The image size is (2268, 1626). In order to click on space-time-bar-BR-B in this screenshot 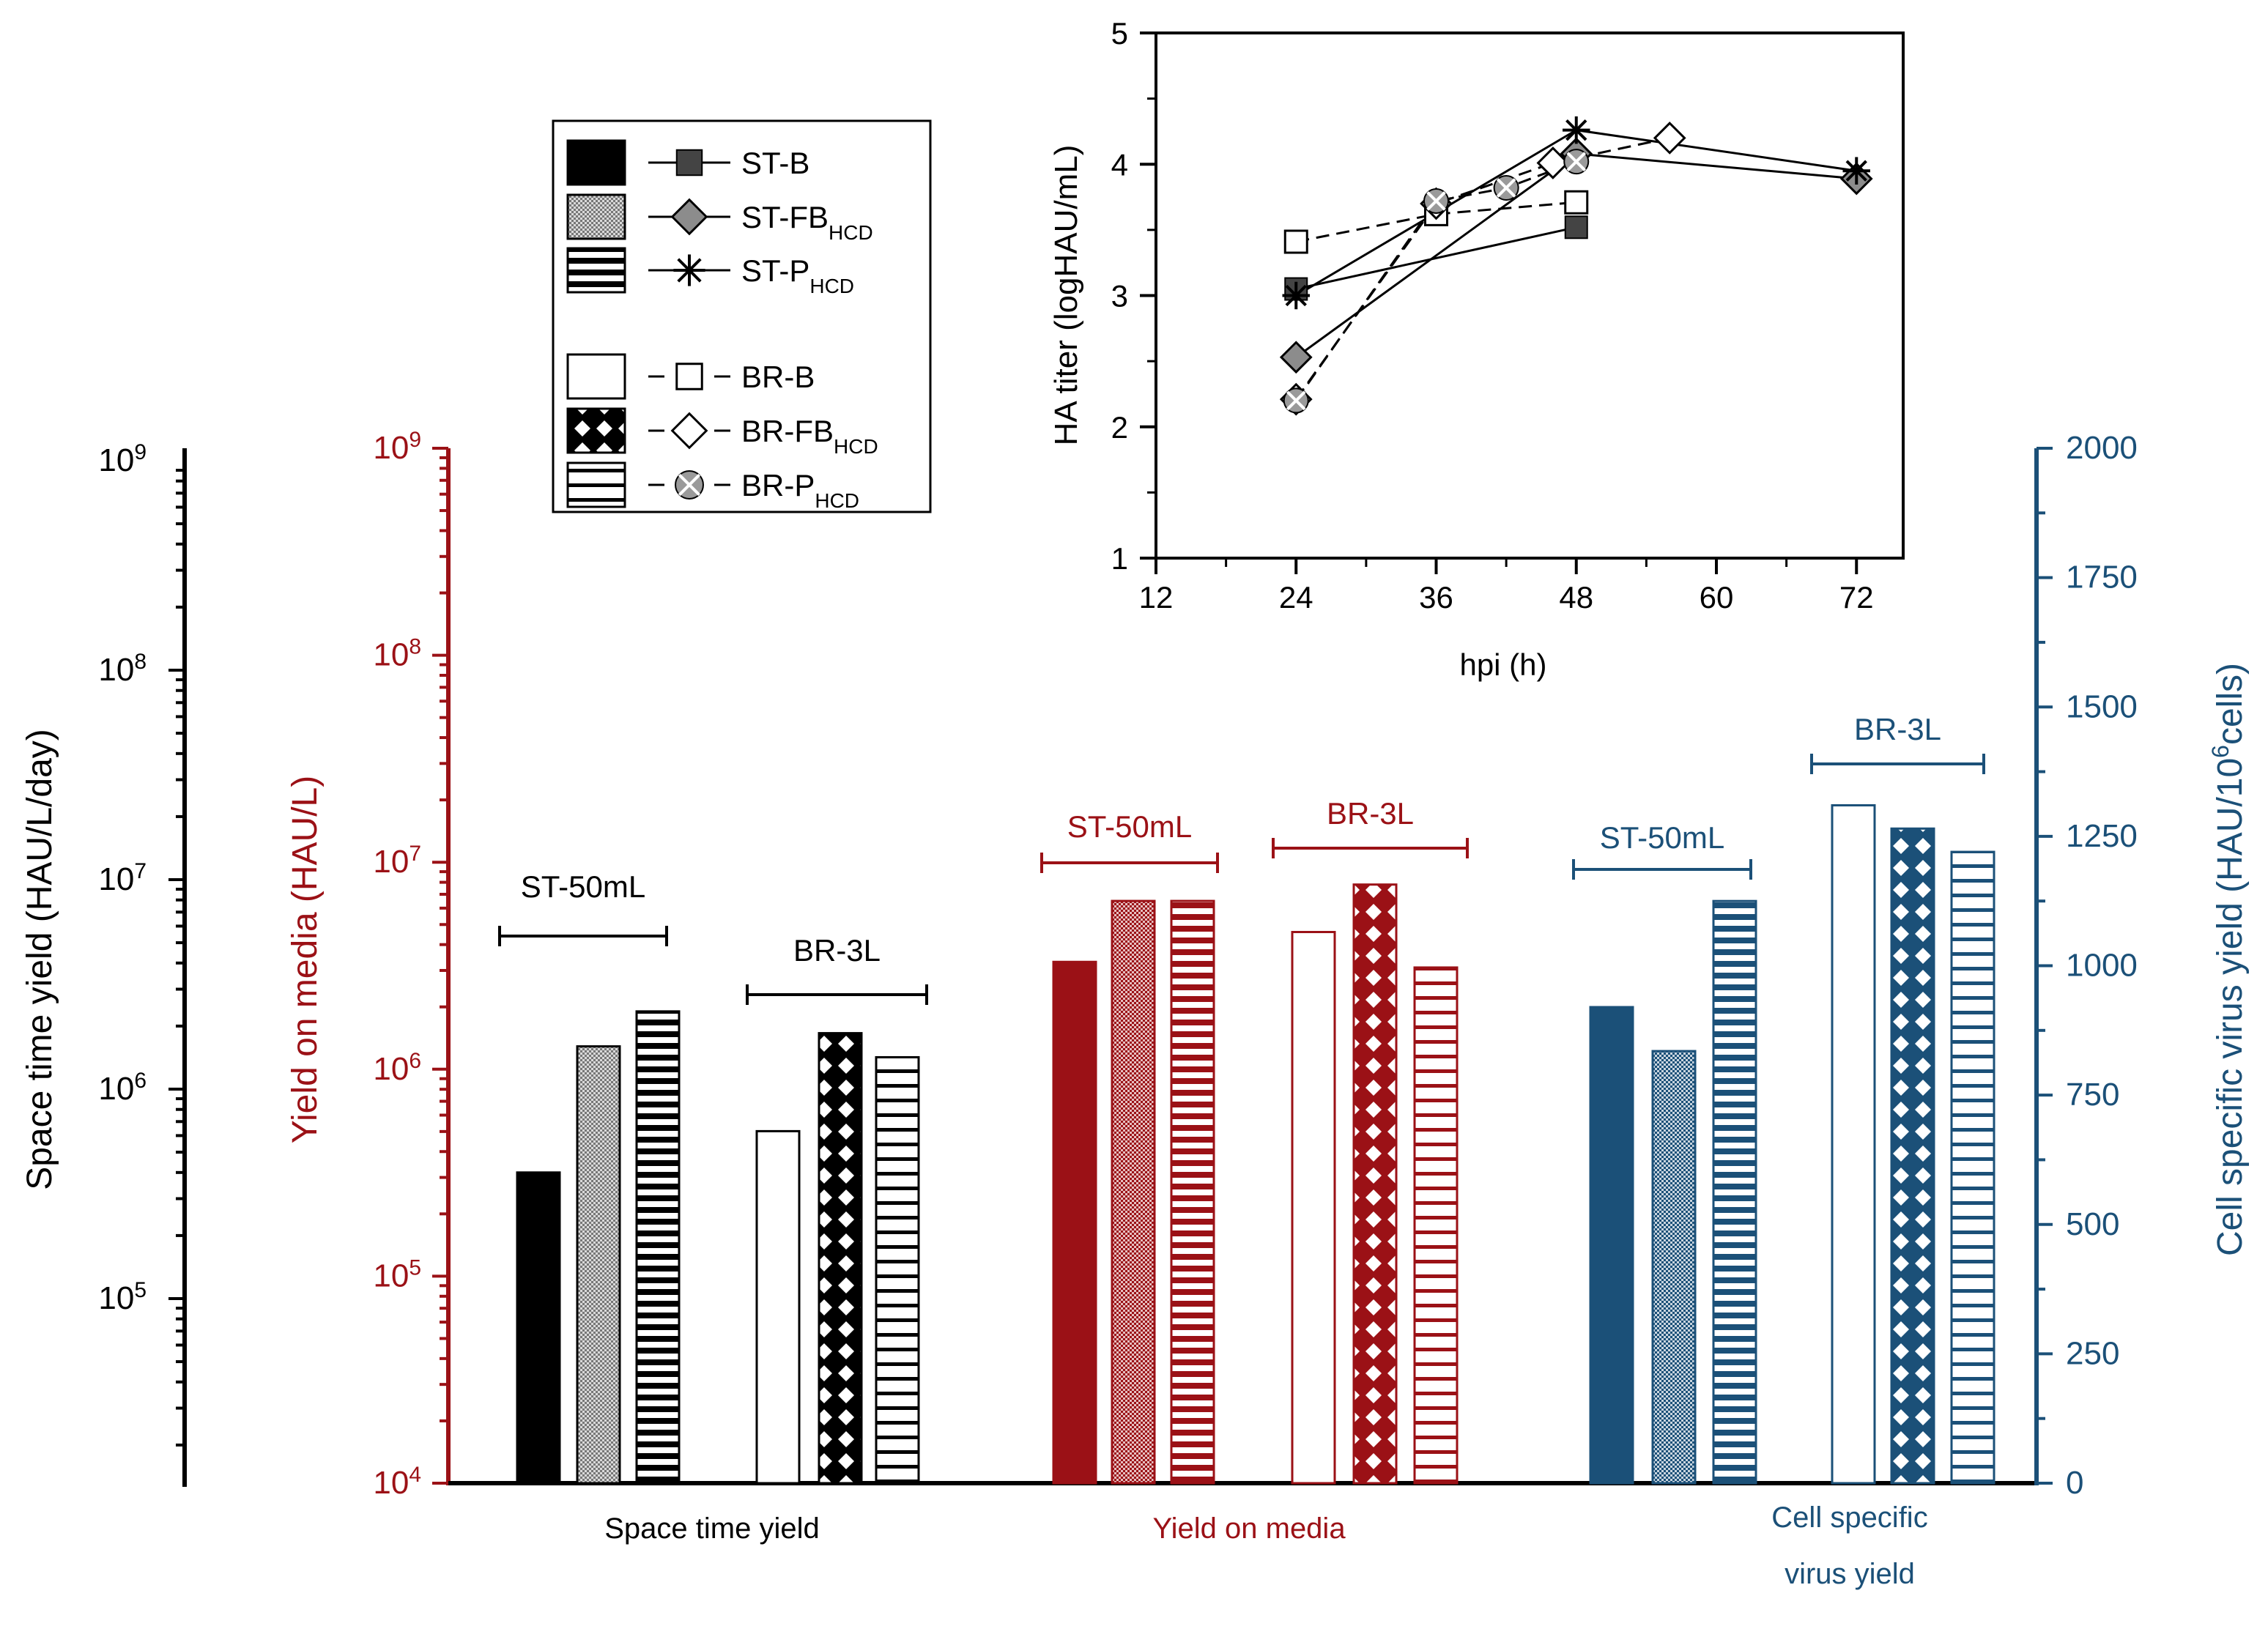, I will do `click(778, 1307)`.